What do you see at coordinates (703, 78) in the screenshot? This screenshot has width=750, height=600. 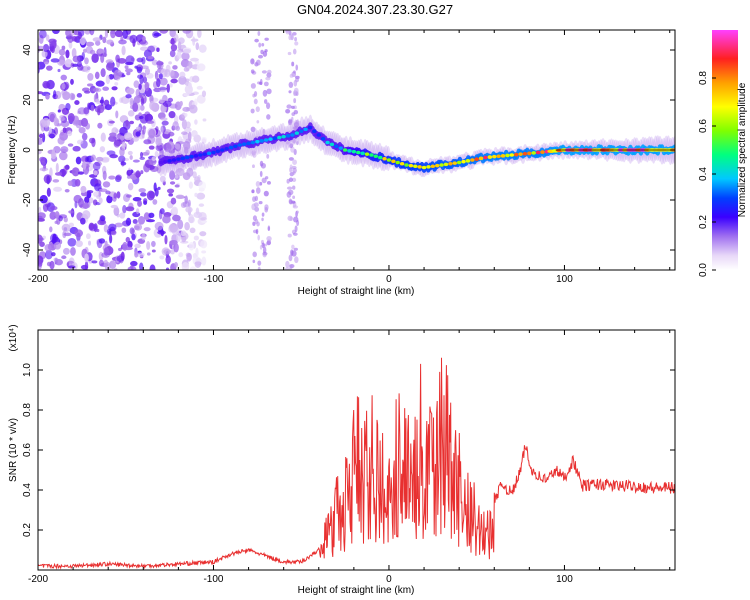 I see `colorbar-tick-label: 0.8` at bounding box center [703, 78].